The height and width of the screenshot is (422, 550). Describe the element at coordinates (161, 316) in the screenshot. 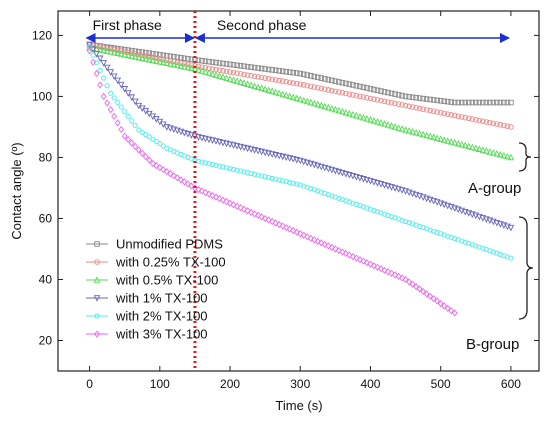

I see `legend-label: with 2% TX-100` at that location.